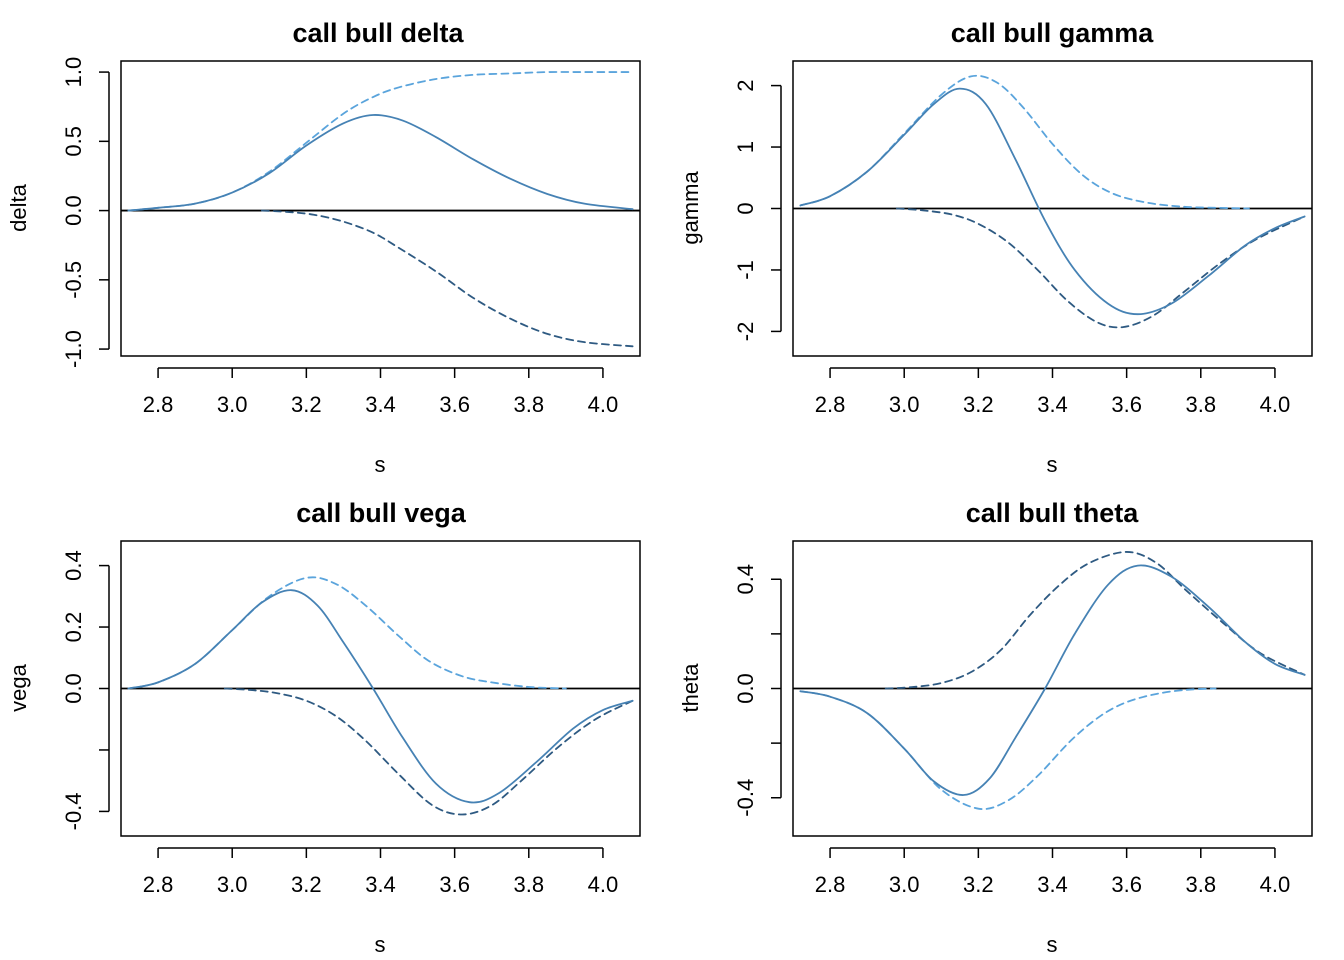 The image size is (1344, 960). Describe the element at coordinates (690, 208) in the screenshot. I see `y-axis-label: gamma` at that location.